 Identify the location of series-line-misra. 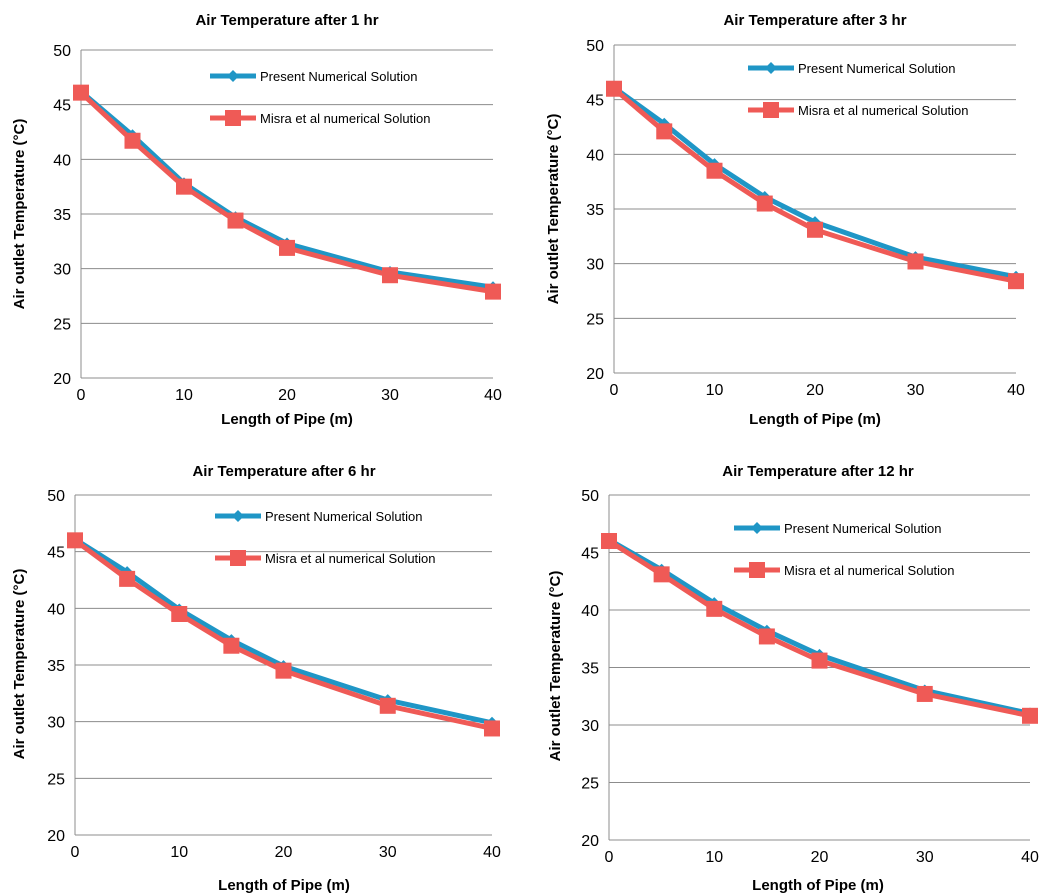
(283, 634).